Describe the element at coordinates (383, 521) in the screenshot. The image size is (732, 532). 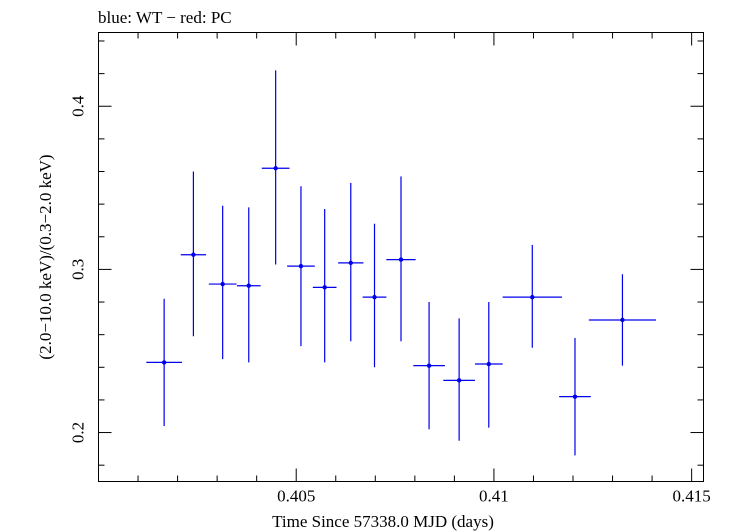
I see `x-axis-label: Time Since 57338.0 MJD (days)` at that location.